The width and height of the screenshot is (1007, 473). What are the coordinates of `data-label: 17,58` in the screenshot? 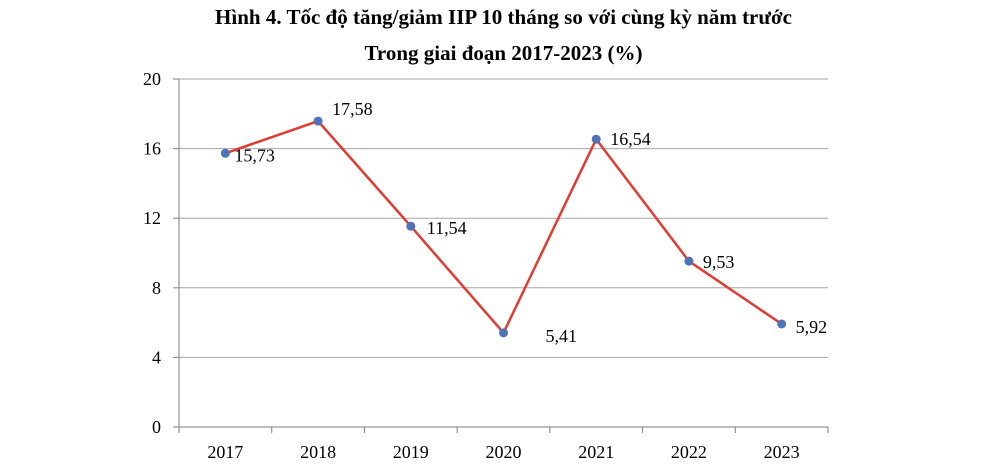 It's located at (352, 109).